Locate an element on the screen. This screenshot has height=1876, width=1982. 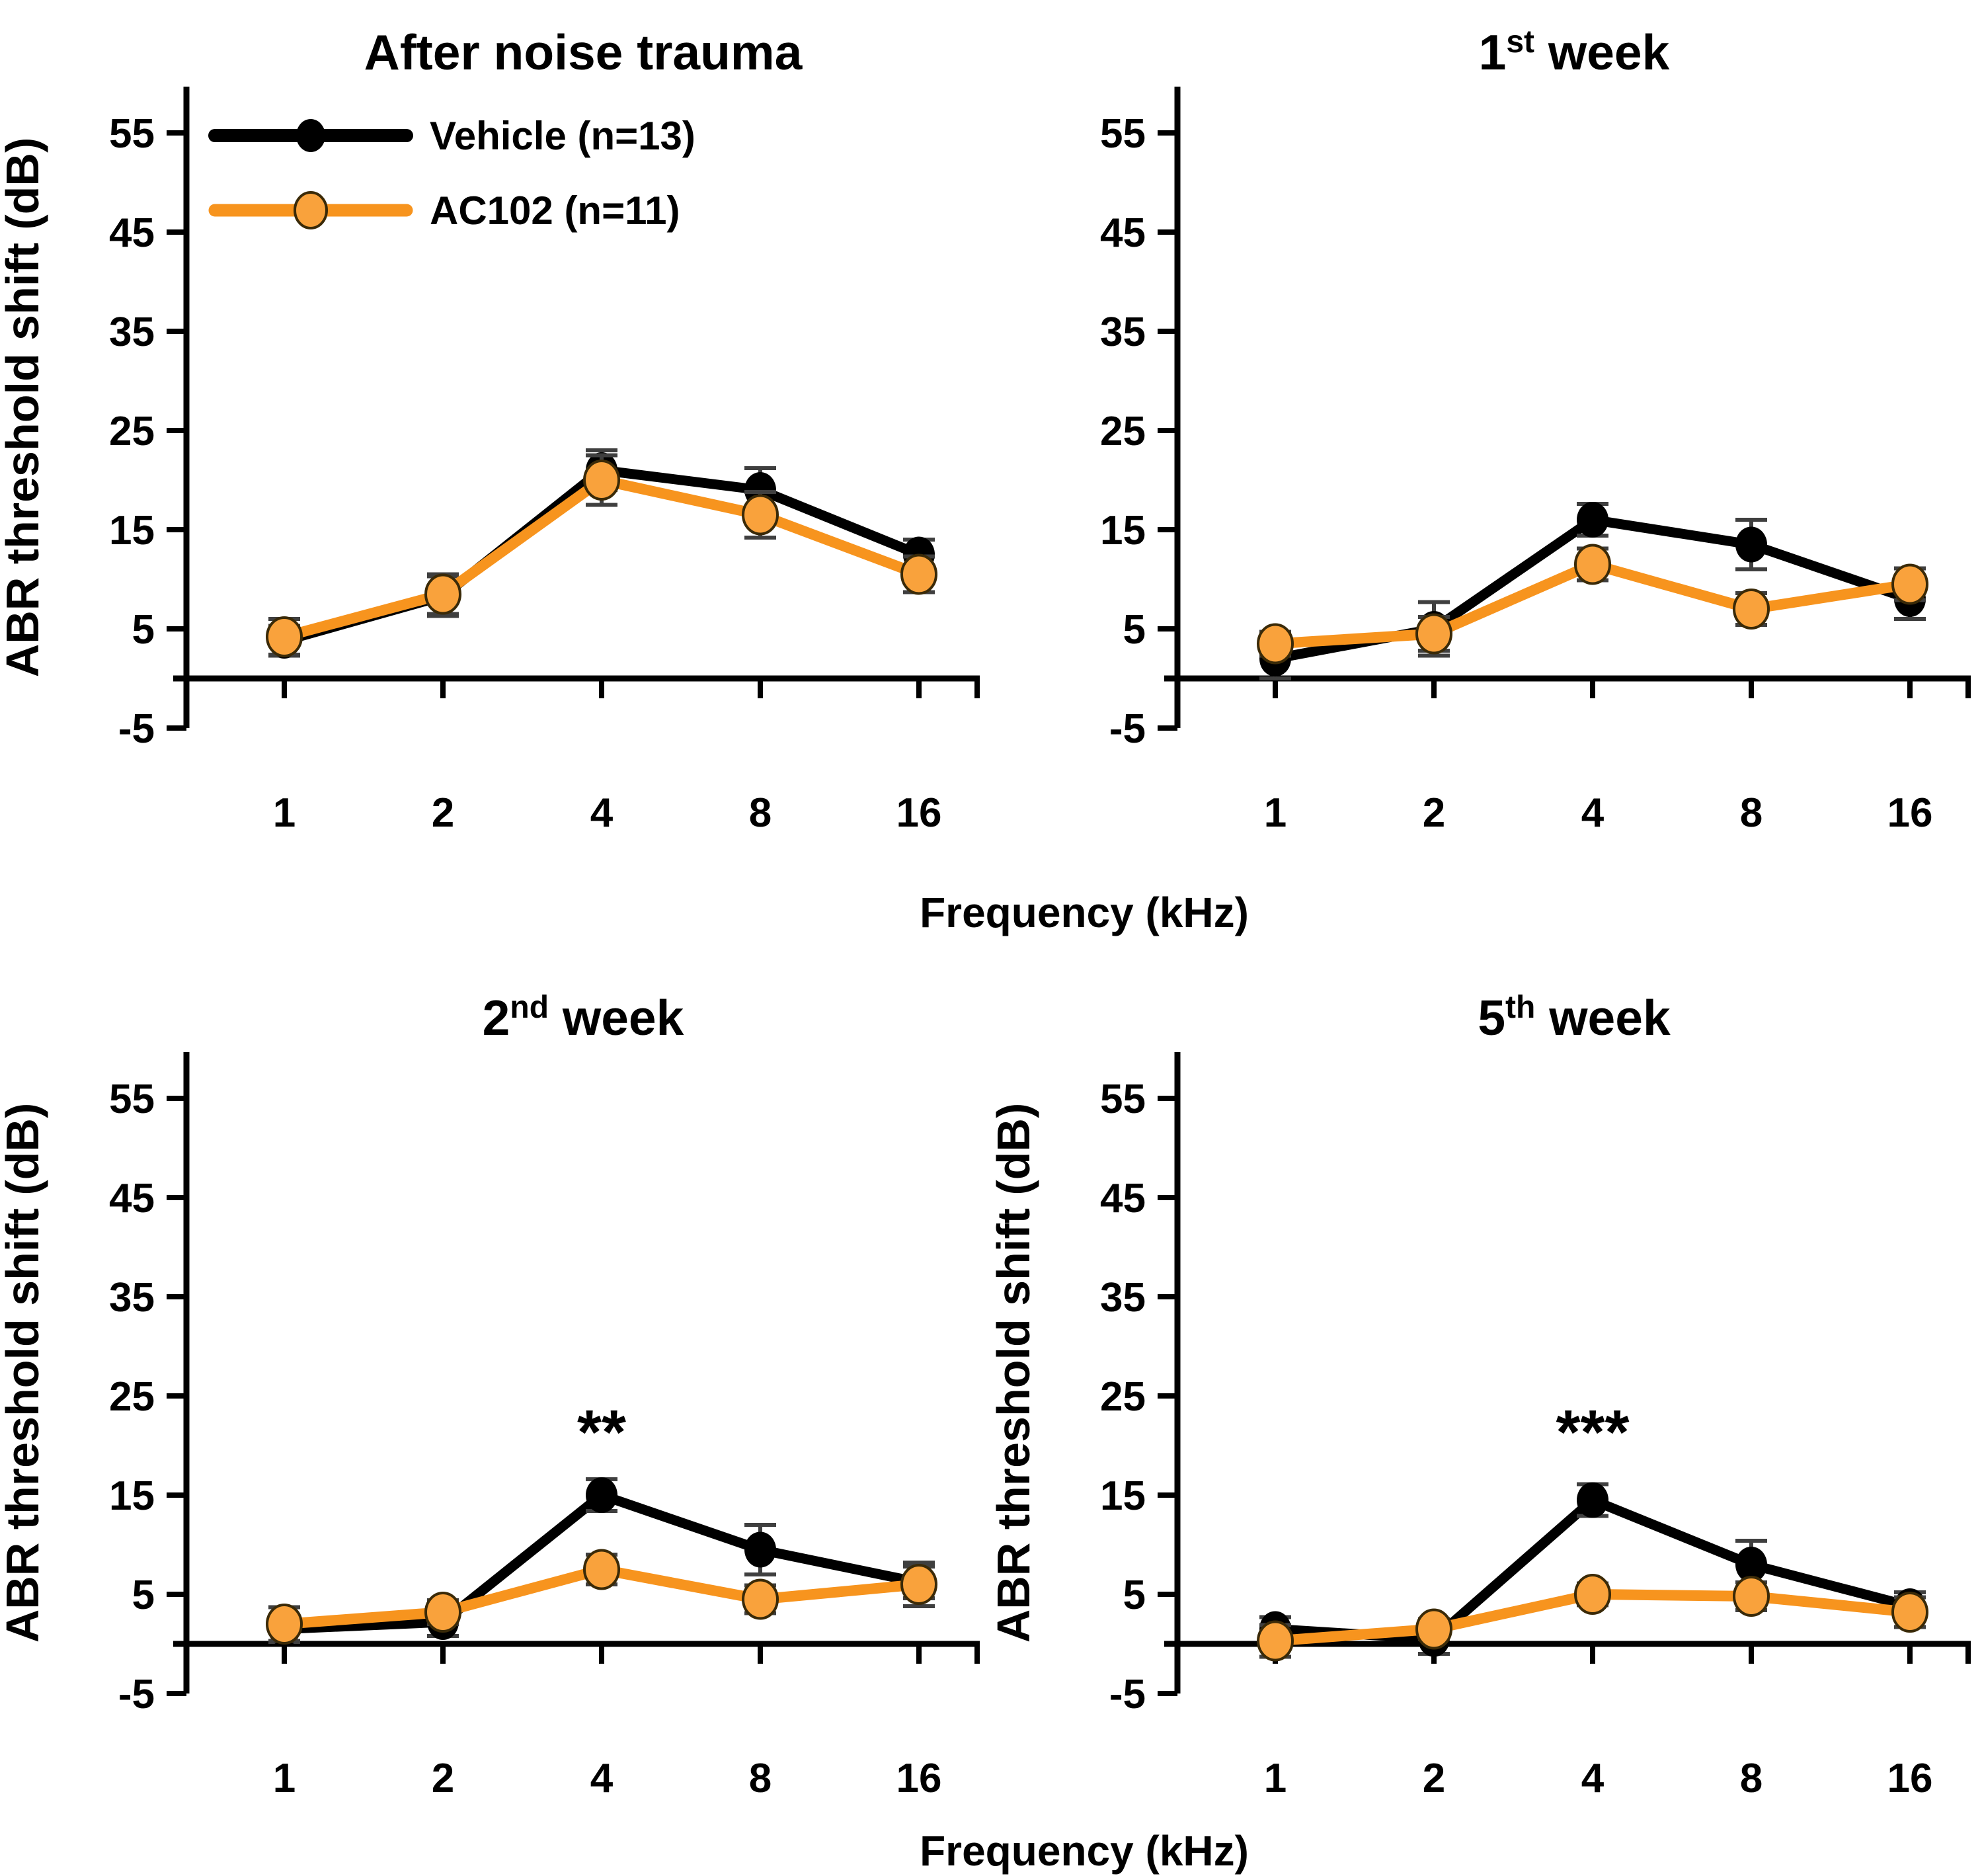
panel-title: 1st week is located at coordinates (1575, 52).